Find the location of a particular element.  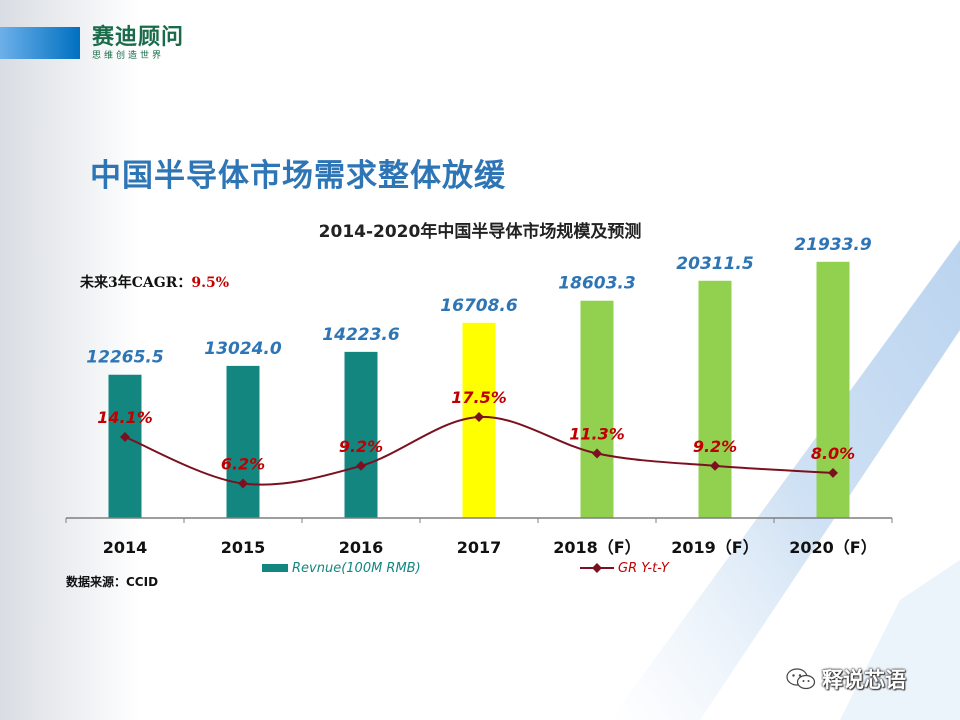

wechat-watermark: 释说芯语 is located at coordinates (846, 679).